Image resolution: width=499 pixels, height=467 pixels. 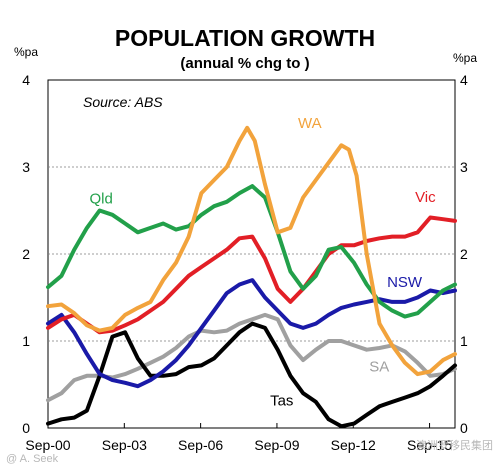 What do you see at coordinates (26, 428) in the screenshot?
I see `y-tick-label-left: 0` at bounding box center [26, 428].